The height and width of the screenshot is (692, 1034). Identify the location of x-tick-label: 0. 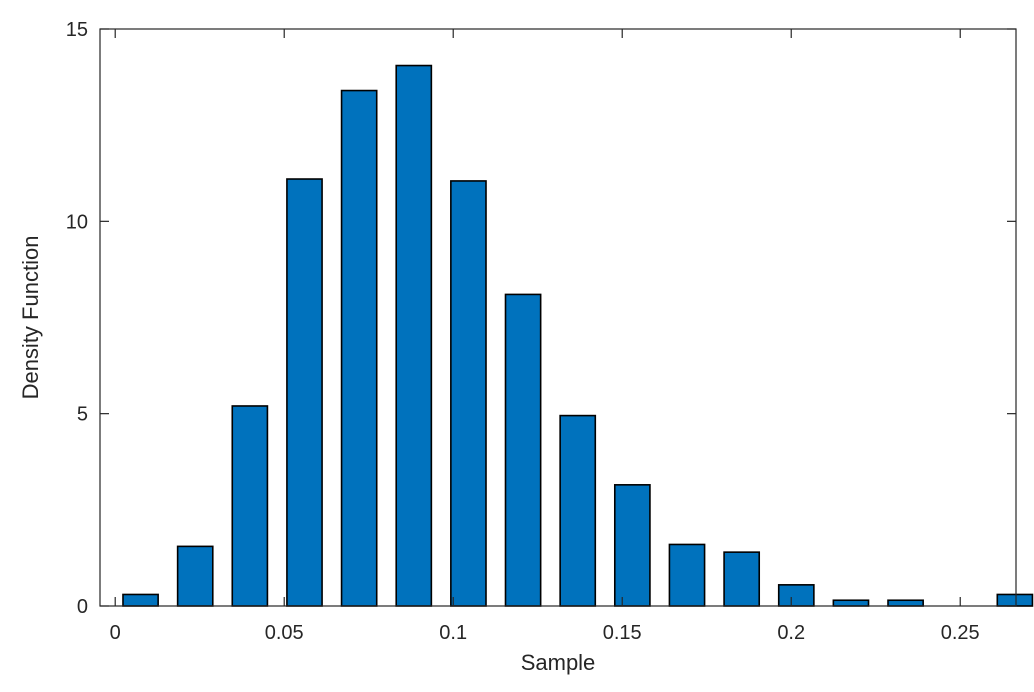
(115, 633).